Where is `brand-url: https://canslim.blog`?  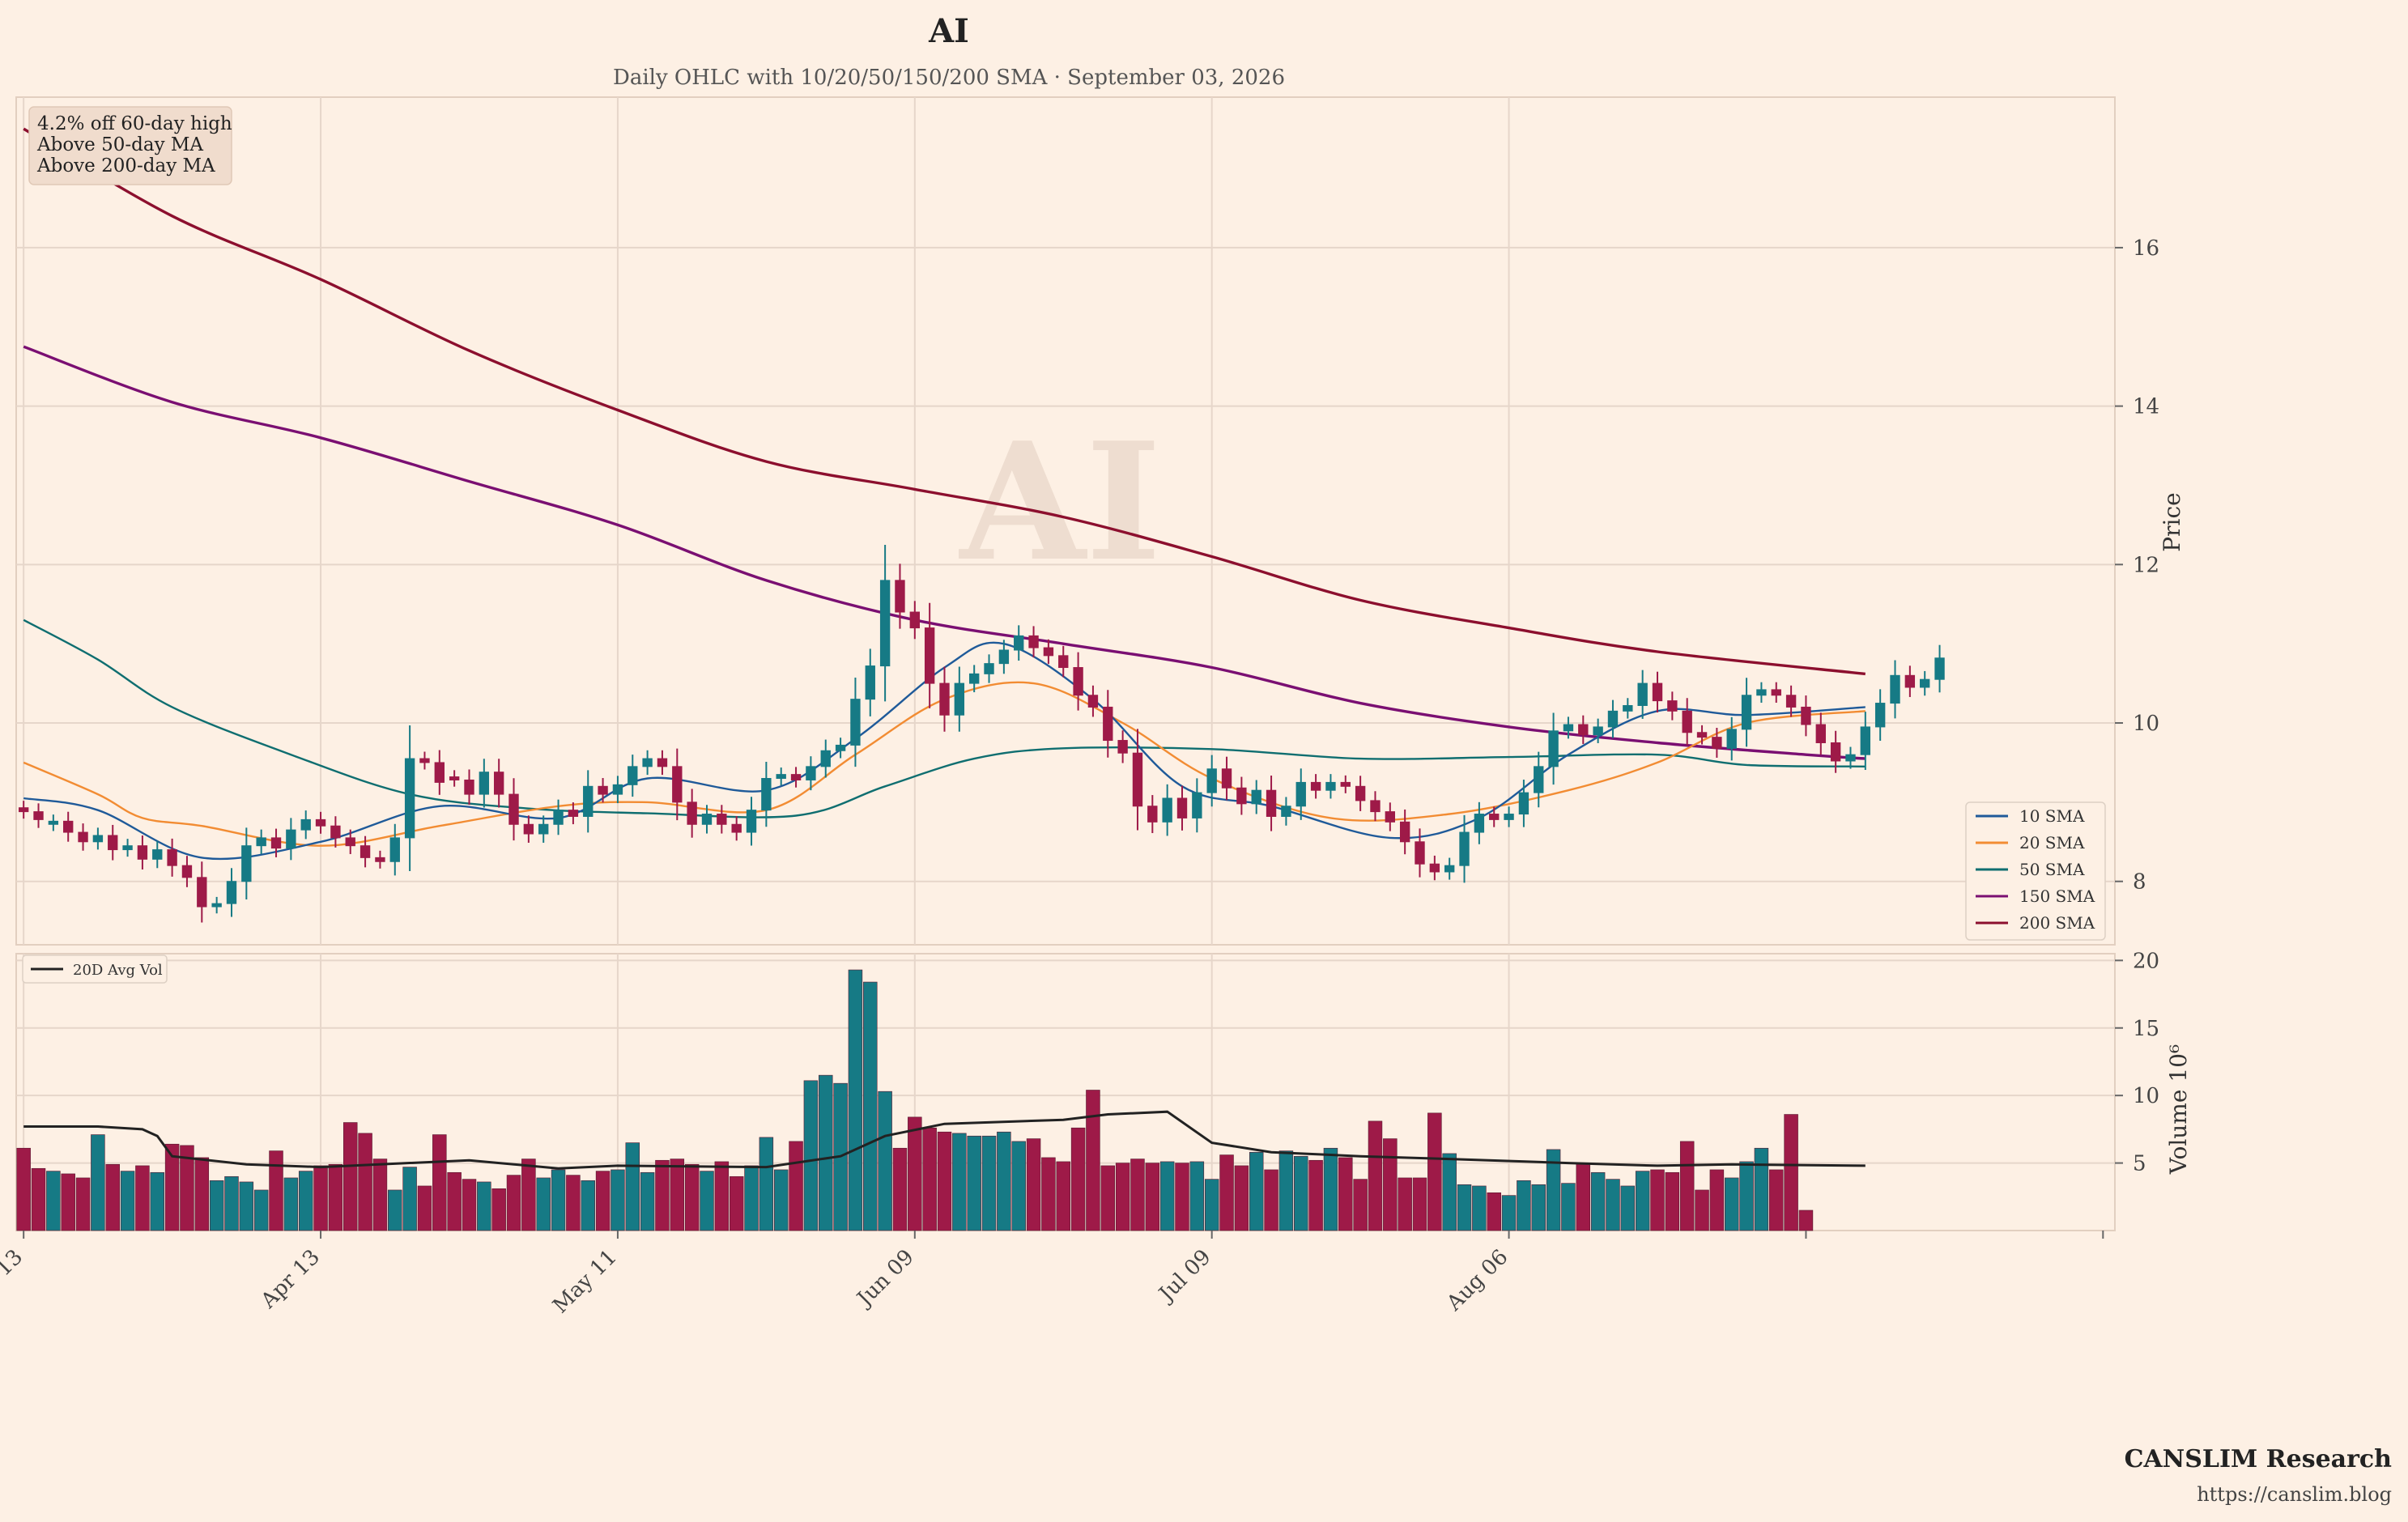 brand-url: https://canslim.blog is located at coordinates (2294, 1494).